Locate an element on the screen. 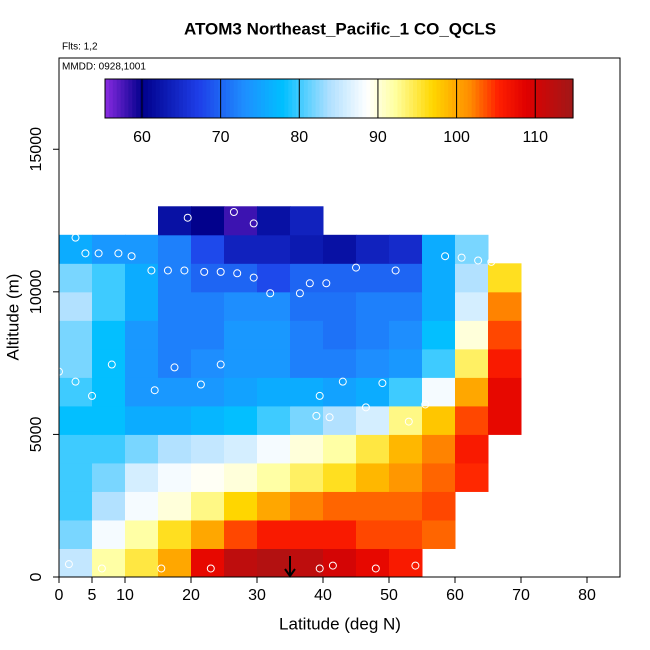 The image size is (650, 650). colorbar-tick-label: 80 is located at coordinates (299, 137).